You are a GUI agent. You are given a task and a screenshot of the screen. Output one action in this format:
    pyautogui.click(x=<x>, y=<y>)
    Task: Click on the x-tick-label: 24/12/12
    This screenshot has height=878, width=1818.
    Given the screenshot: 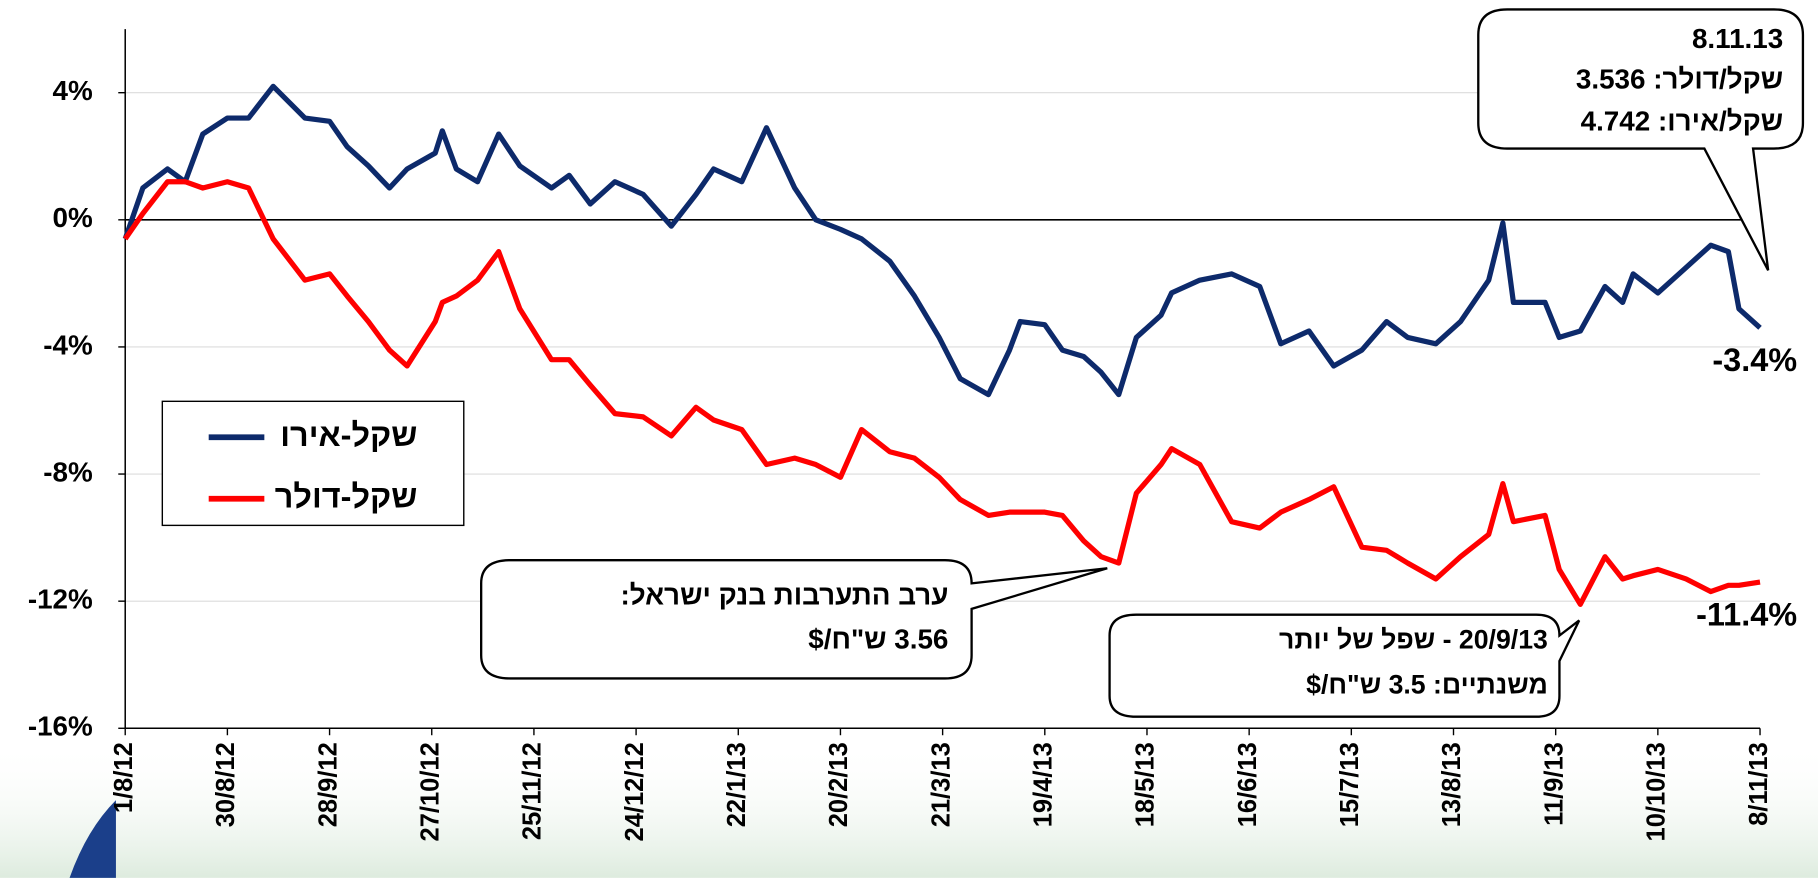 What is the action you would take?
    pyautogui.click(x=635, y=791)
    